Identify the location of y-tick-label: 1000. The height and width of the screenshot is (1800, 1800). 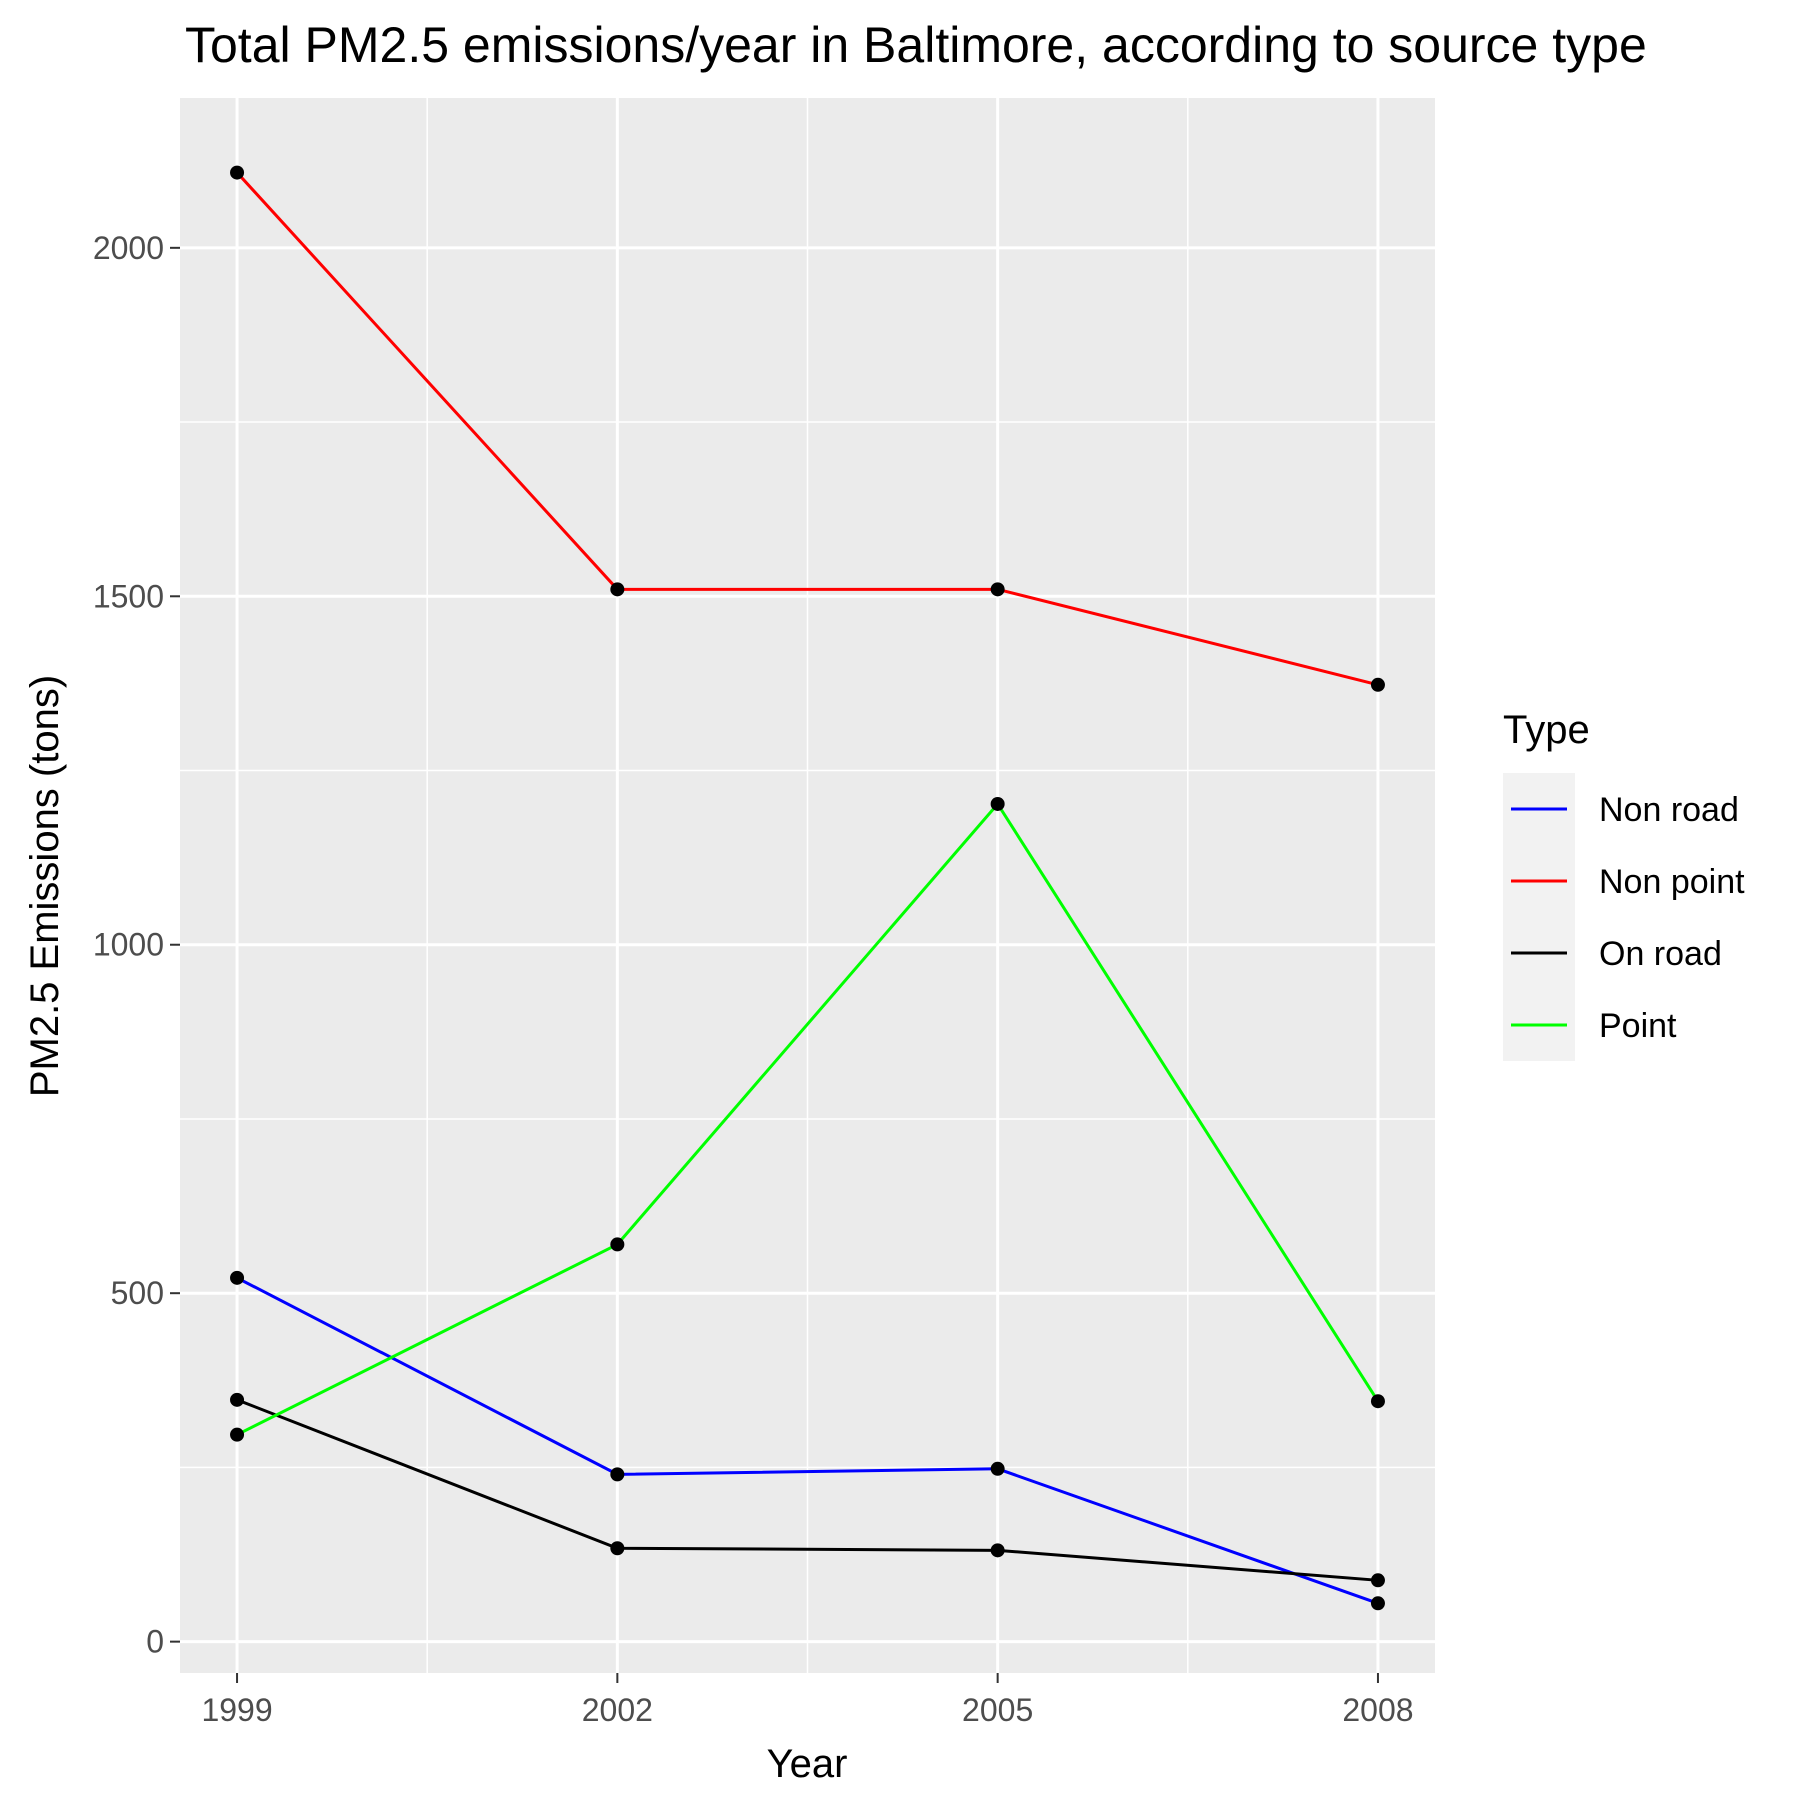
(128, 945).